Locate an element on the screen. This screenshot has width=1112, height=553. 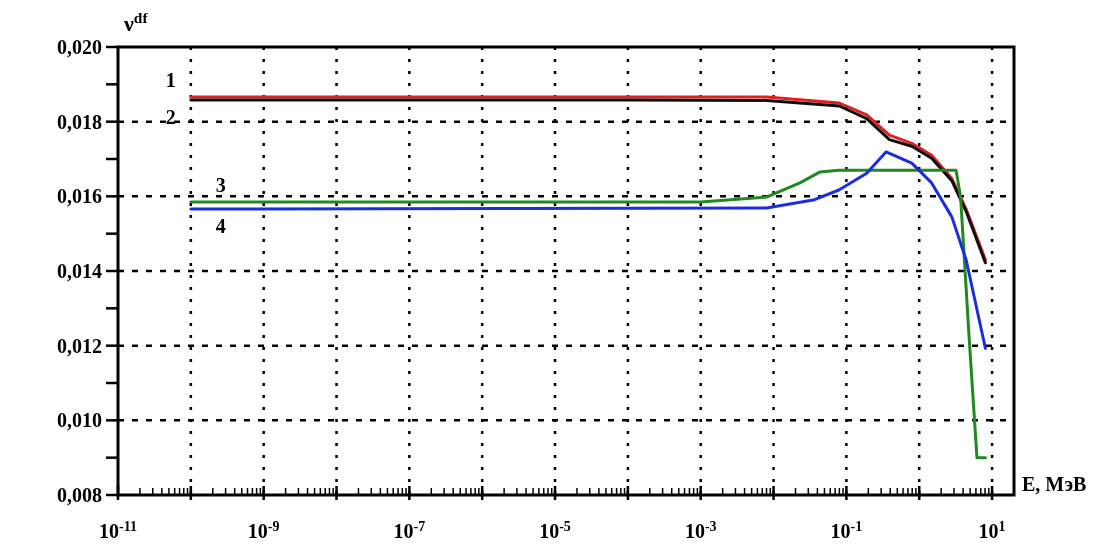
y-tick-label: 0,020 is located at coordinates (79, 47).